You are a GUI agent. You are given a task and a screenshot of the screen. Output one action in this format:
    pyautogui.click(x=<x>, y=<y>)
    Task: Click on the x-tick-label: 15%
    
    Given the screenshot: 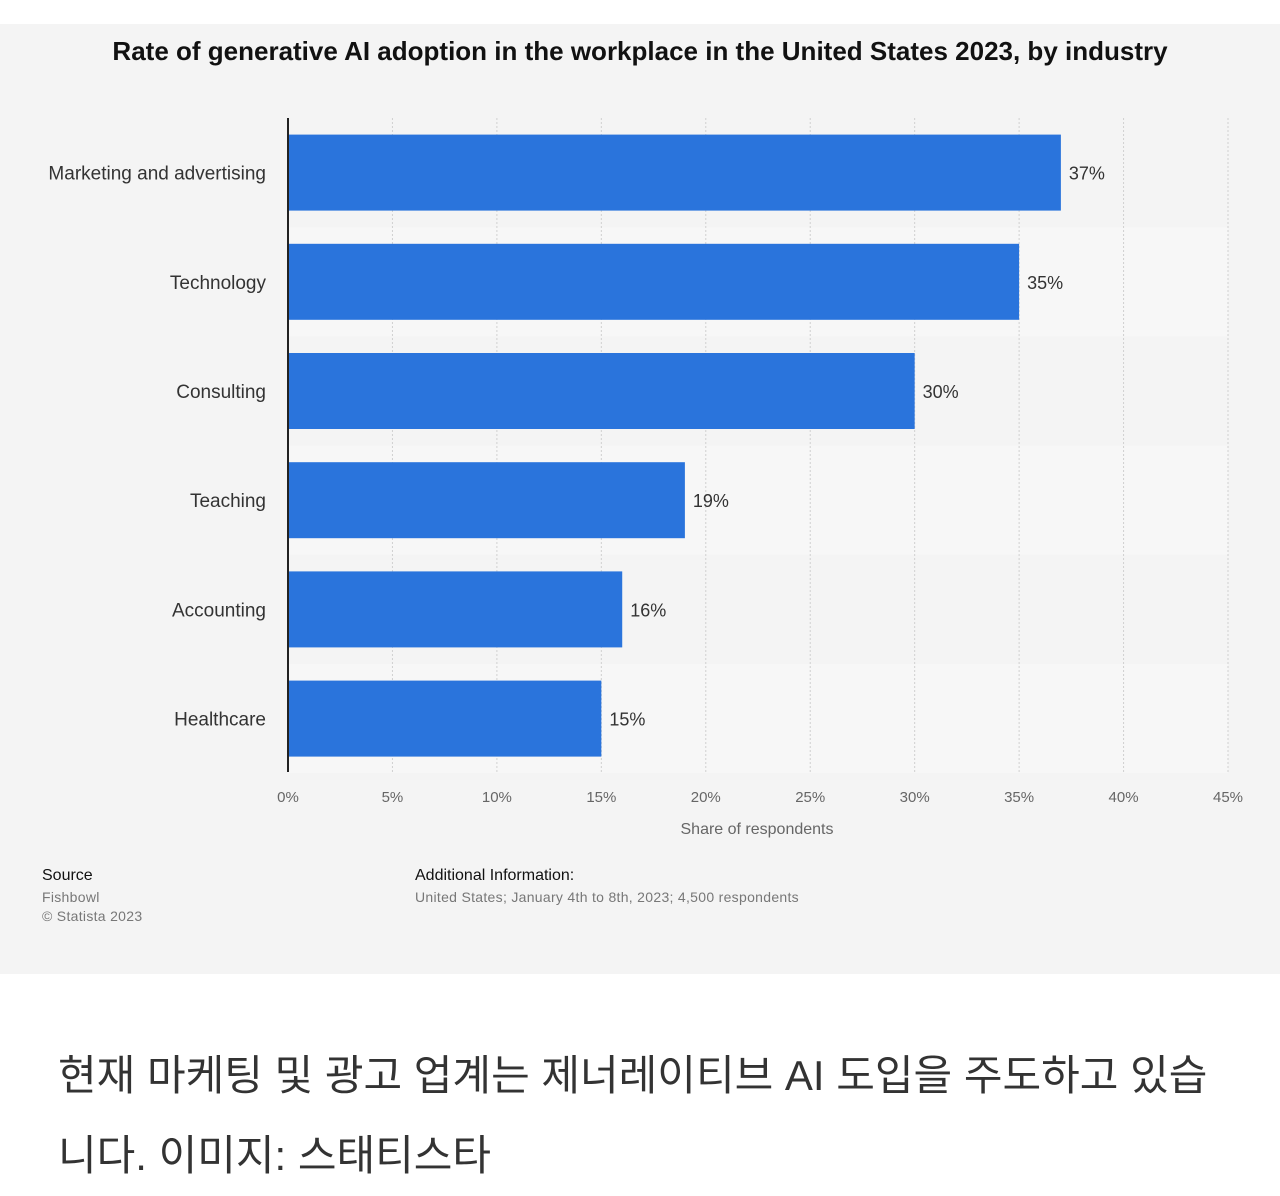 What is the action you would take?
    pyautogui.click(x=601, y=797)
    